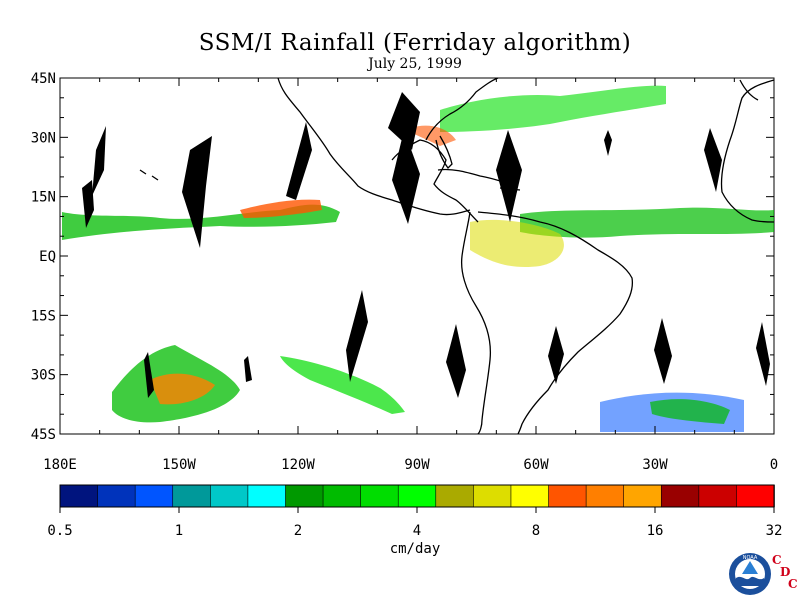 The height and width of the screenshot is (600, 800). I want to click on colorbar-label: 2, so click(298, 531).